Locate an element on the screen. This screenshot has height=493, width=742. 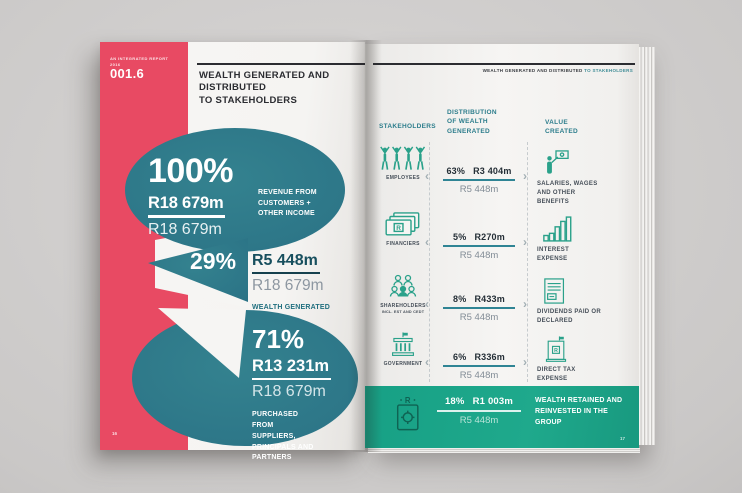
row-percent: 5% is located at coordinates (460, 237).